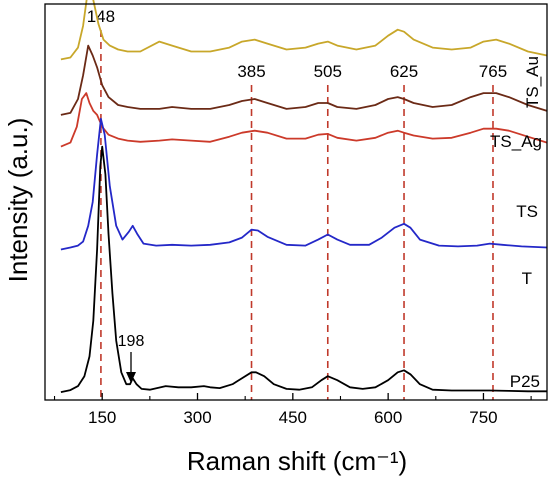 The image size is (550, 481). What do you see at coordinates (388, 417) in the screenshot?
I see `x-tick-label-600: 600` at bounding box center [388, 417].